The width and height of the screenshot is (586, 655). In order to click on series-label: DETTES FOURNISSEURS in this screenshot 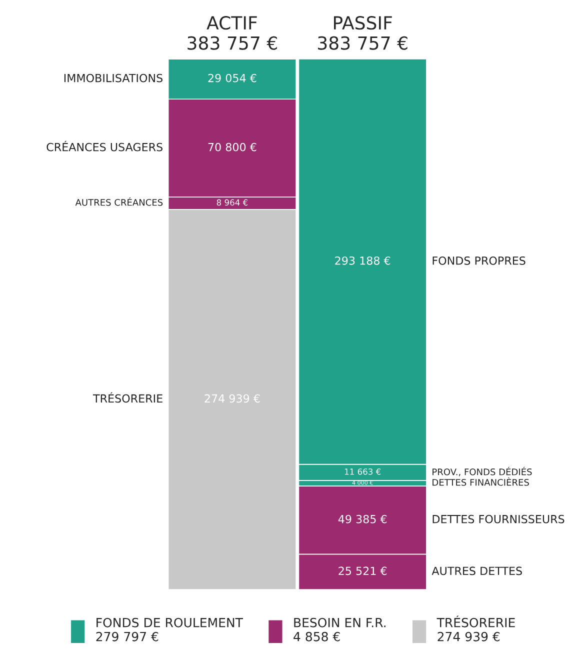, I will do `click(498, 519)`.